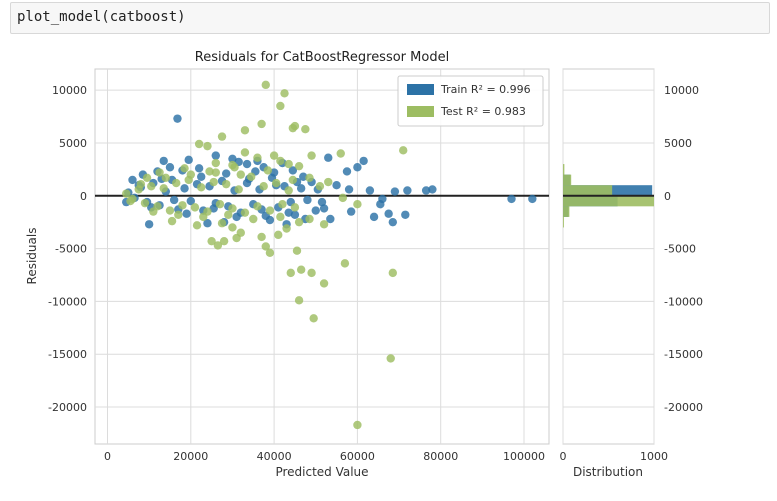 This screenshot has width=777, height=501. What do you see at coordinates (483, 111) in the screenshot?
I see `legend-test-label: Test R² = 0.983` at bounding box center [483, 111].